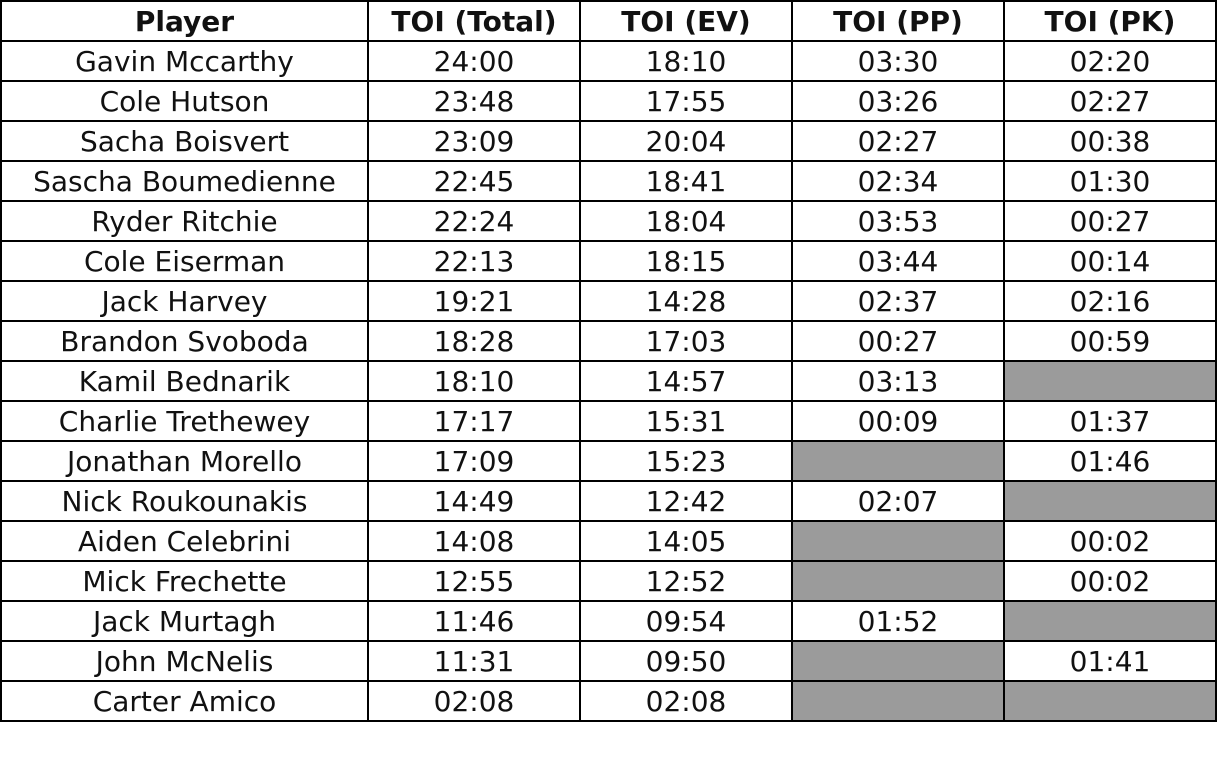 This screenshot has width=1222, height=768. What do you see at coordinates (898, 381) in the screenshot?
I see `time-cell: 03:13` at bounding box center [898, 381].